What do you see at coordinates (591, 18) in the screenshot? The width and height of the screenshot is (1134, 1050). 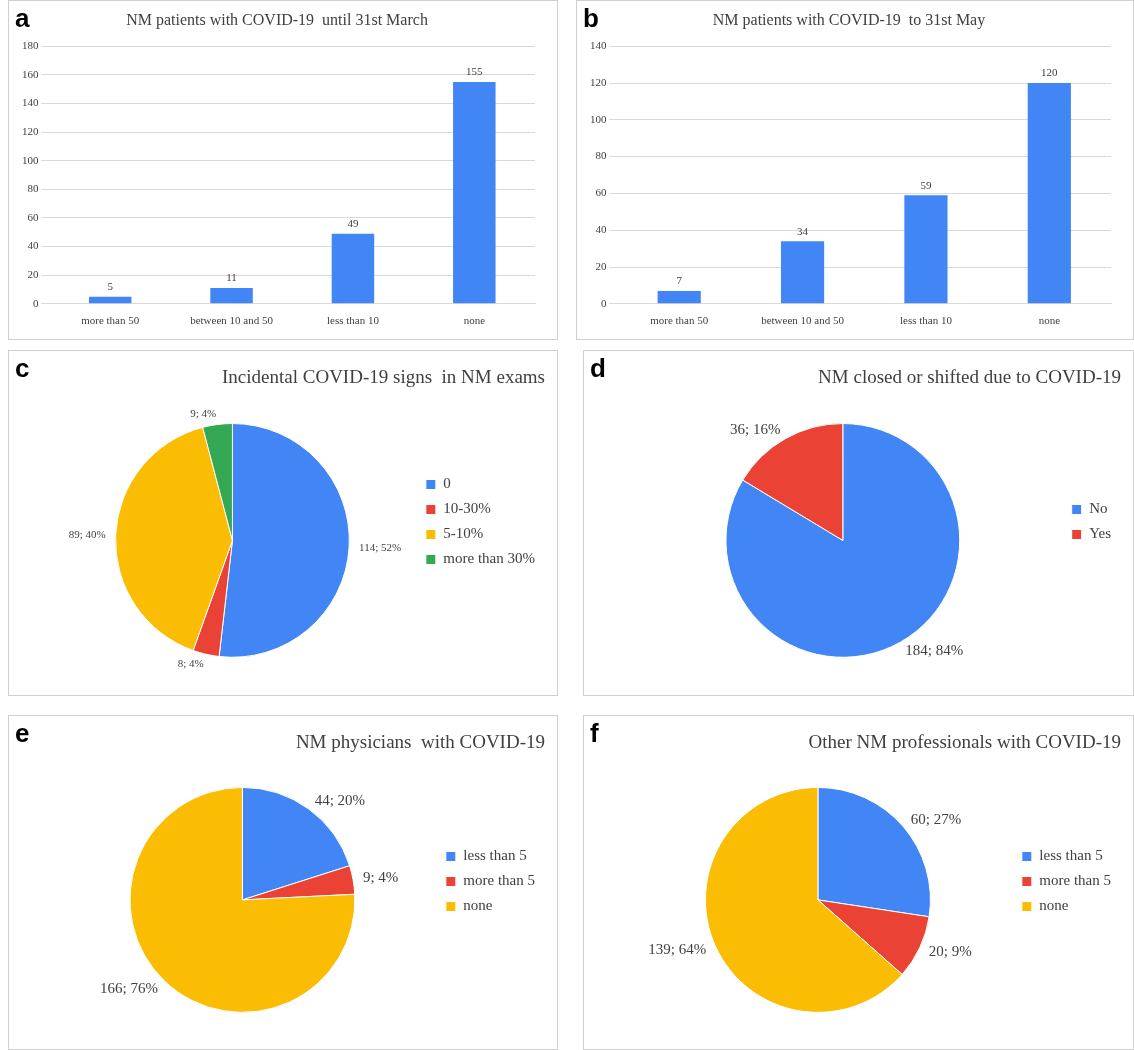 I see `text: b` at bounding box center [591, 18].